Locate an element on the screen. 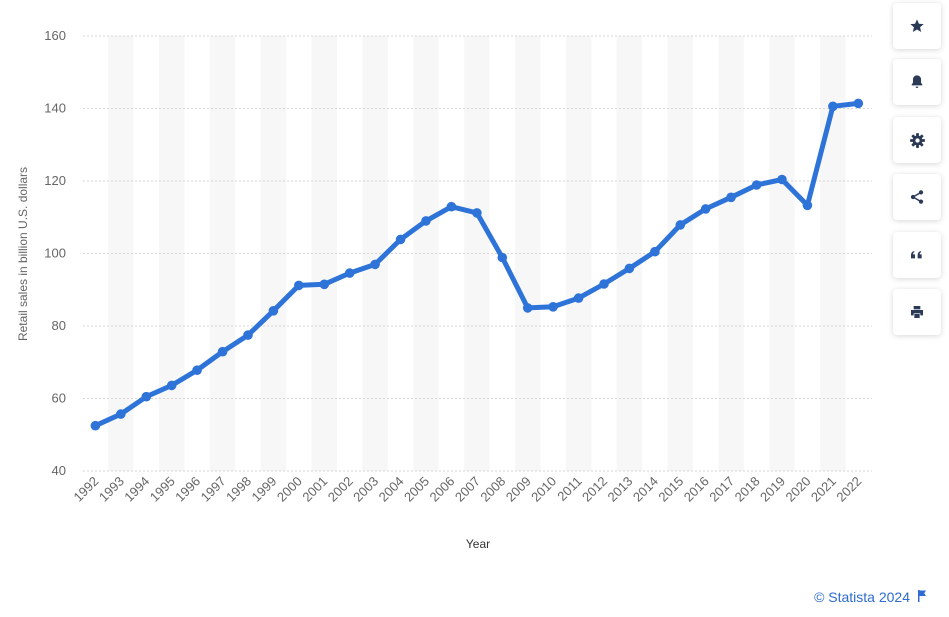  x-tick-label: 2007 is located at coordinates (467, 489).